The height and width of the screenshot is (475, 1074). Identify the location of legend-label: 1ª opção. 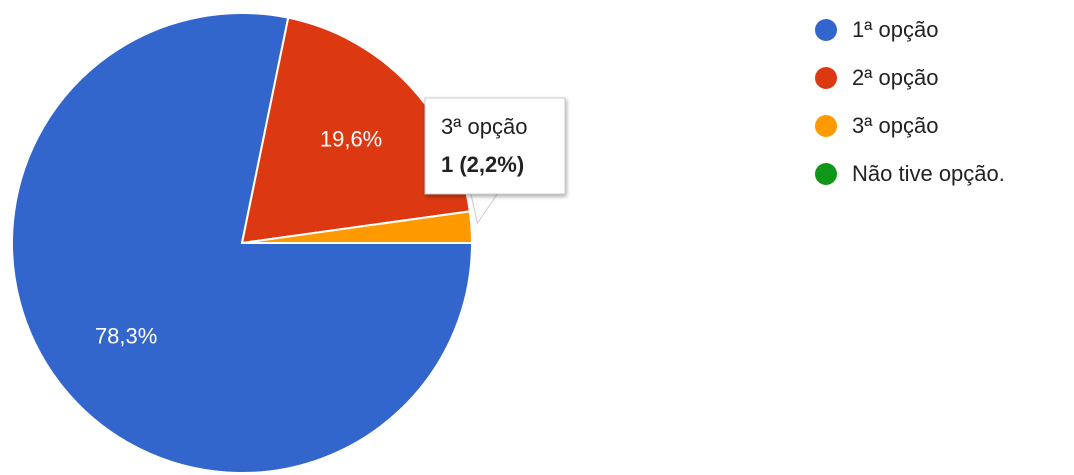
(895, 29).